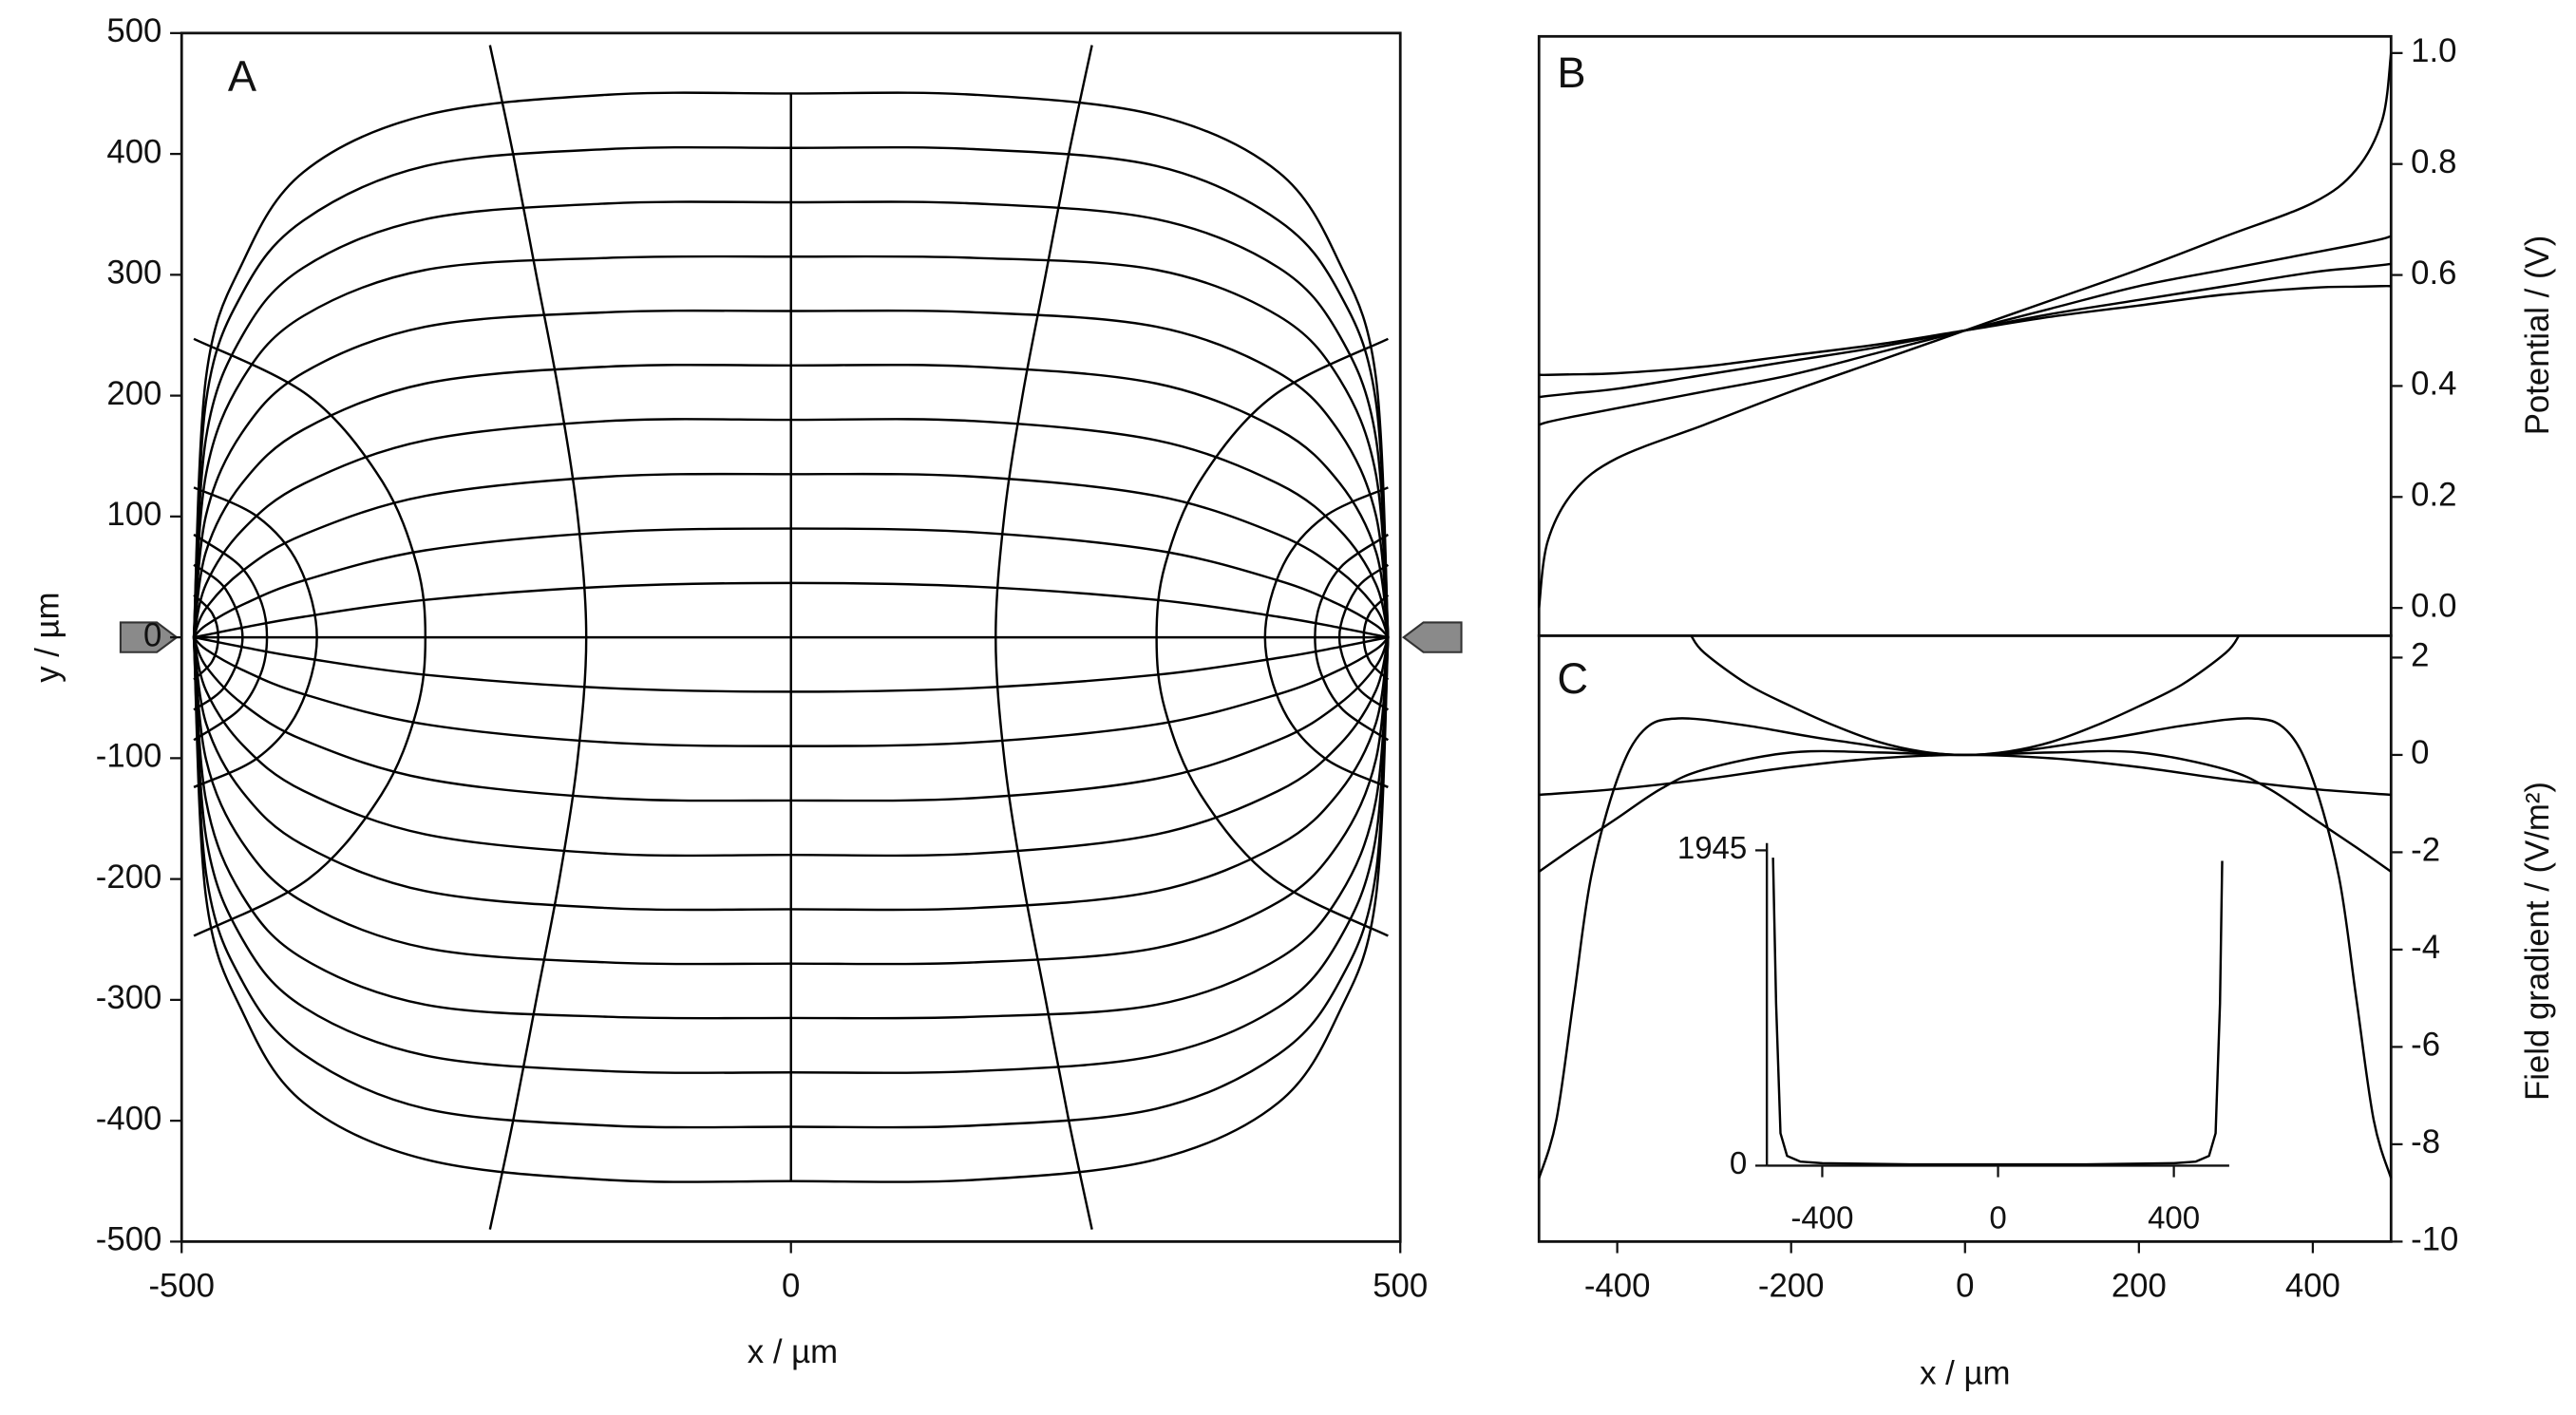 Image resolution: width=2576 pixels, height=1415 pixels. What do you see at coordinates (1572, 678) in the screenshot?
I see `panel-label: C` at bounding box center [1572, 678].